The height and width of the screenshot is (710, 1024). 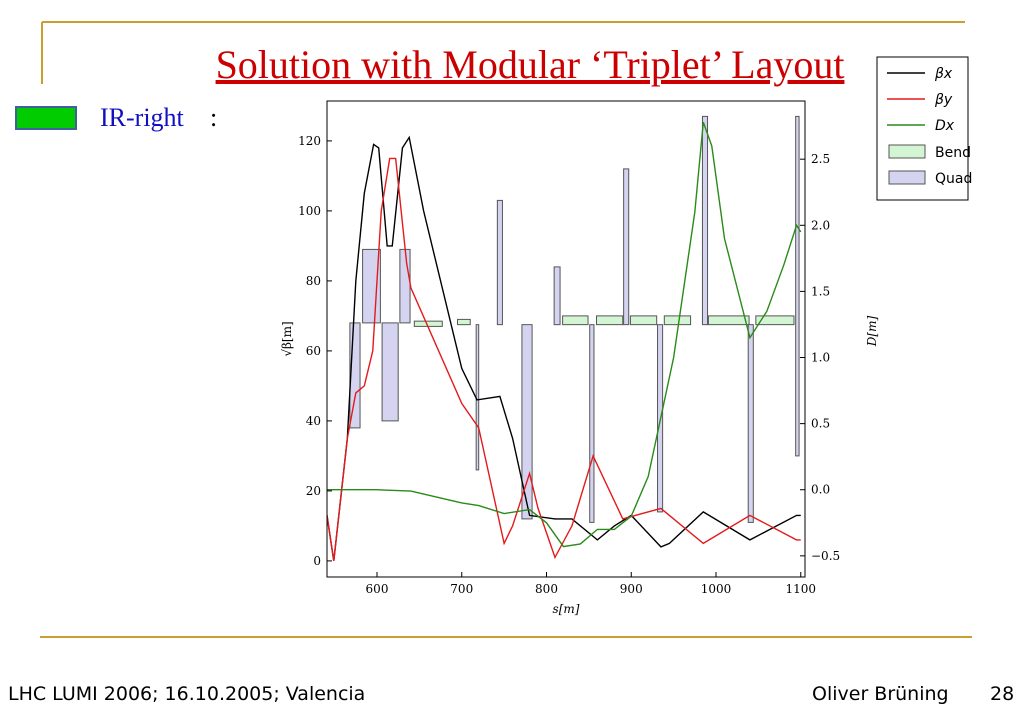 I want to click on ir-colon: :, so click(x=213, y=117).